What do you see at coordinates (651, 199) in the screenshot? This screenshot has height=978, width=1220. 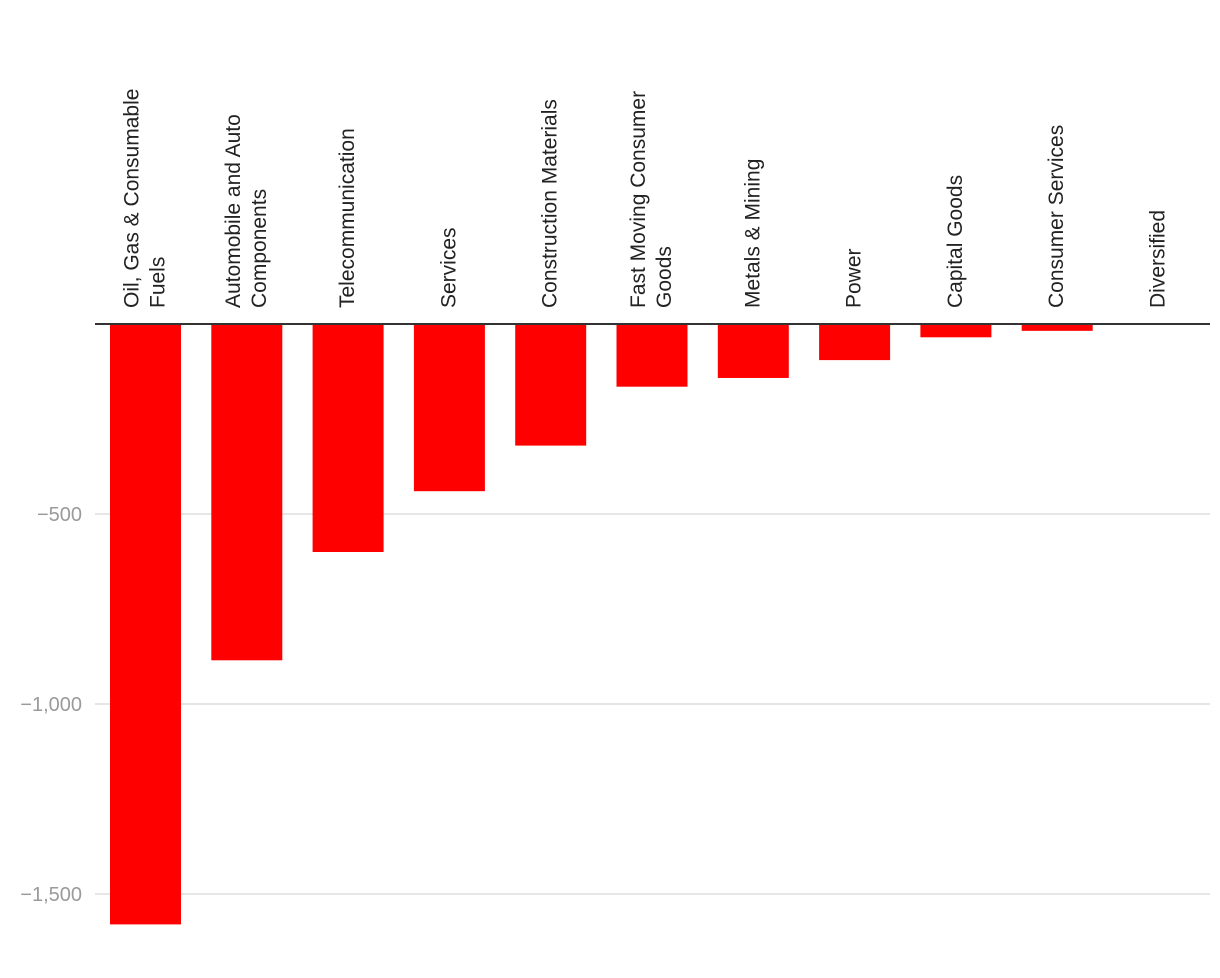 I see `category-label: Fast Moving Consumer Goods` at bounding box center [651, 199].